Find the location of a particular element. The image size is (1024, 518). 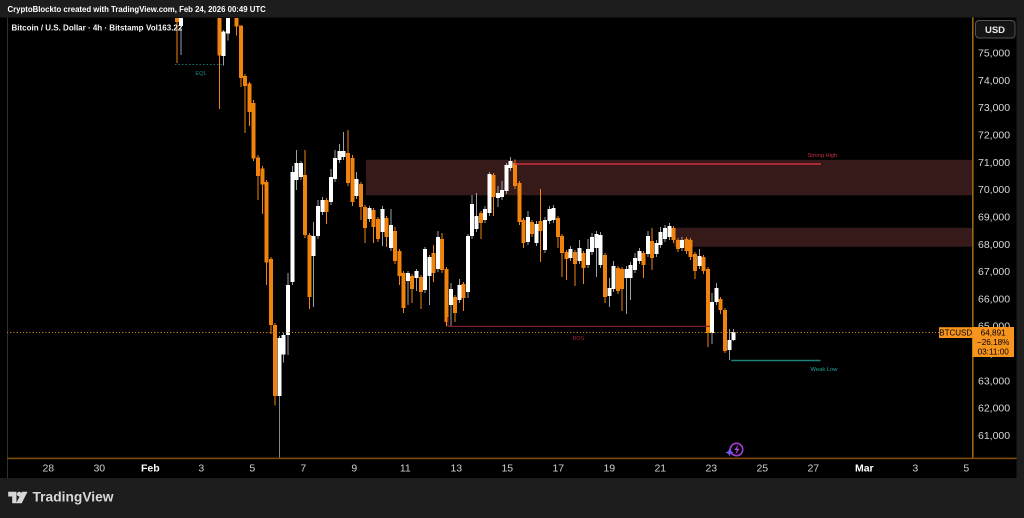

svg-text: 66,000 is located at coordinates (994, 299).